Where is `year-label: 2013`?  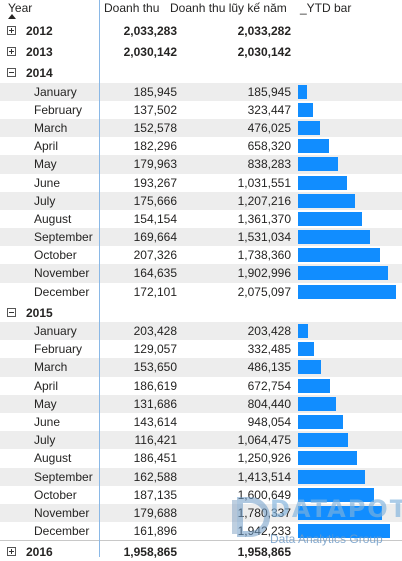 year-label: 2013 is located at coordinates (39, 52).